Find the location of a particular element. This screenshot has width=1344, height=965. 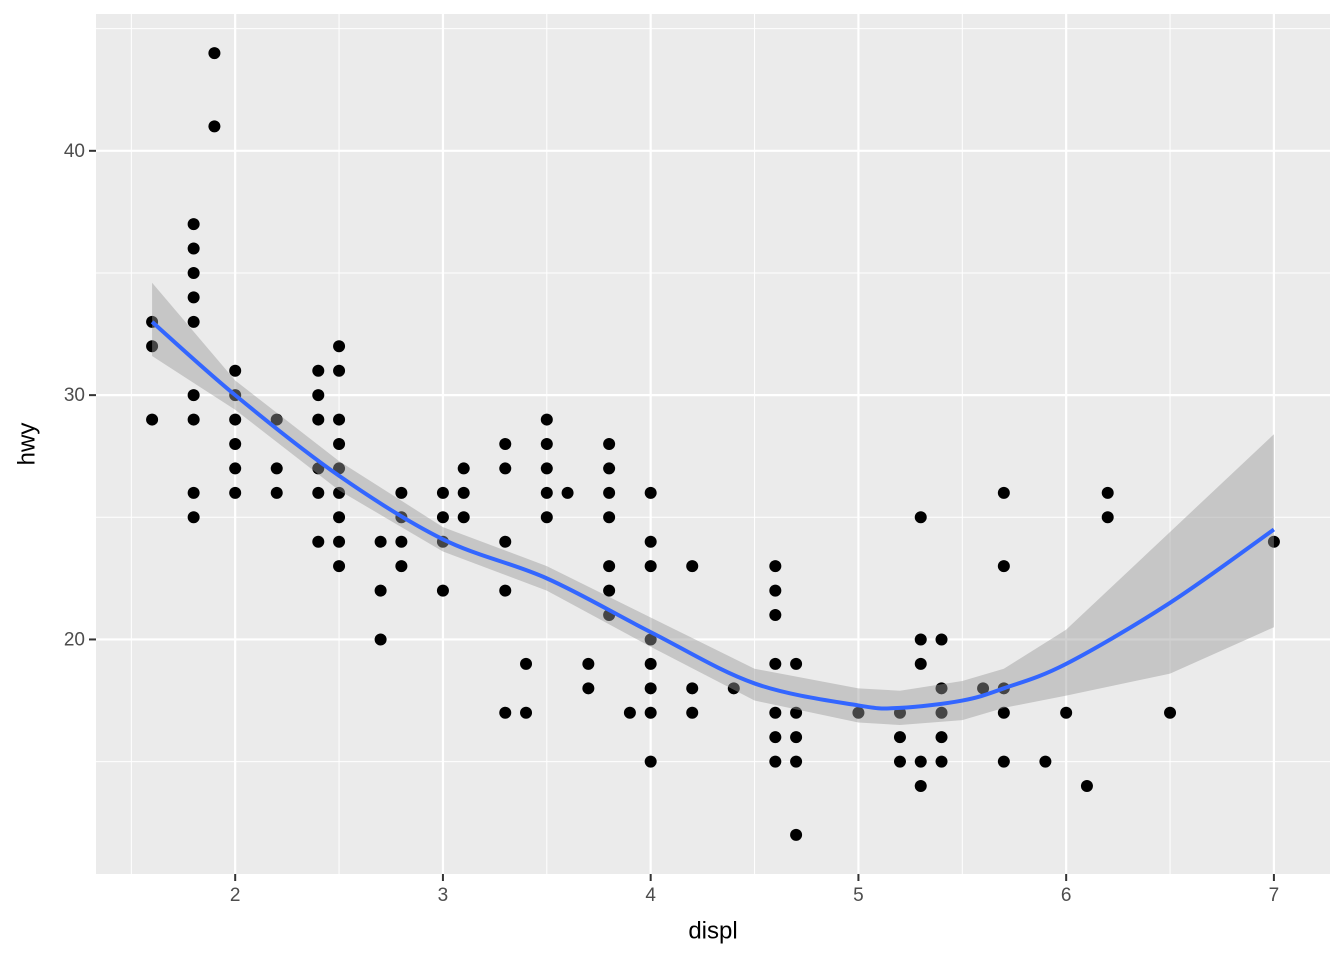

x-axis-title: displ is located at coordinates (712, 930).